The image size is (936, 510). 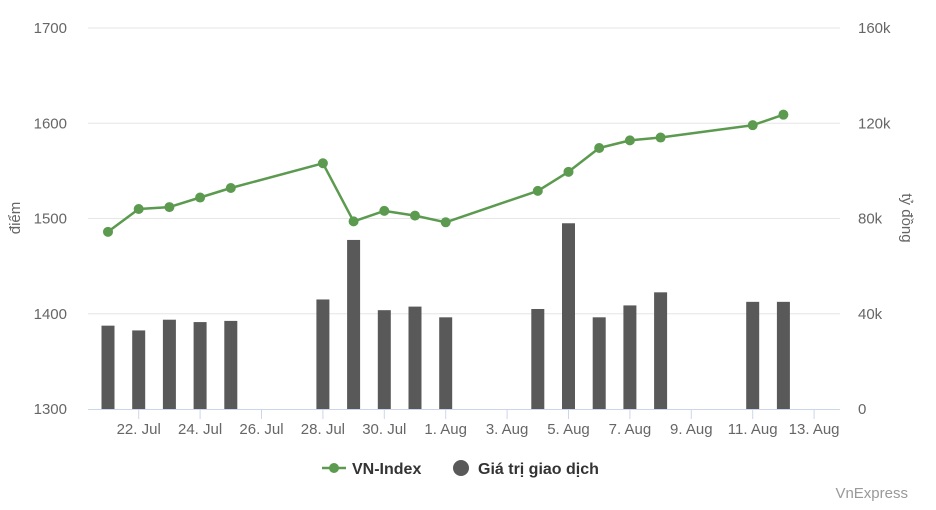 I want to click on y-right-tick-label: 160k, so click(x=874, y=28).